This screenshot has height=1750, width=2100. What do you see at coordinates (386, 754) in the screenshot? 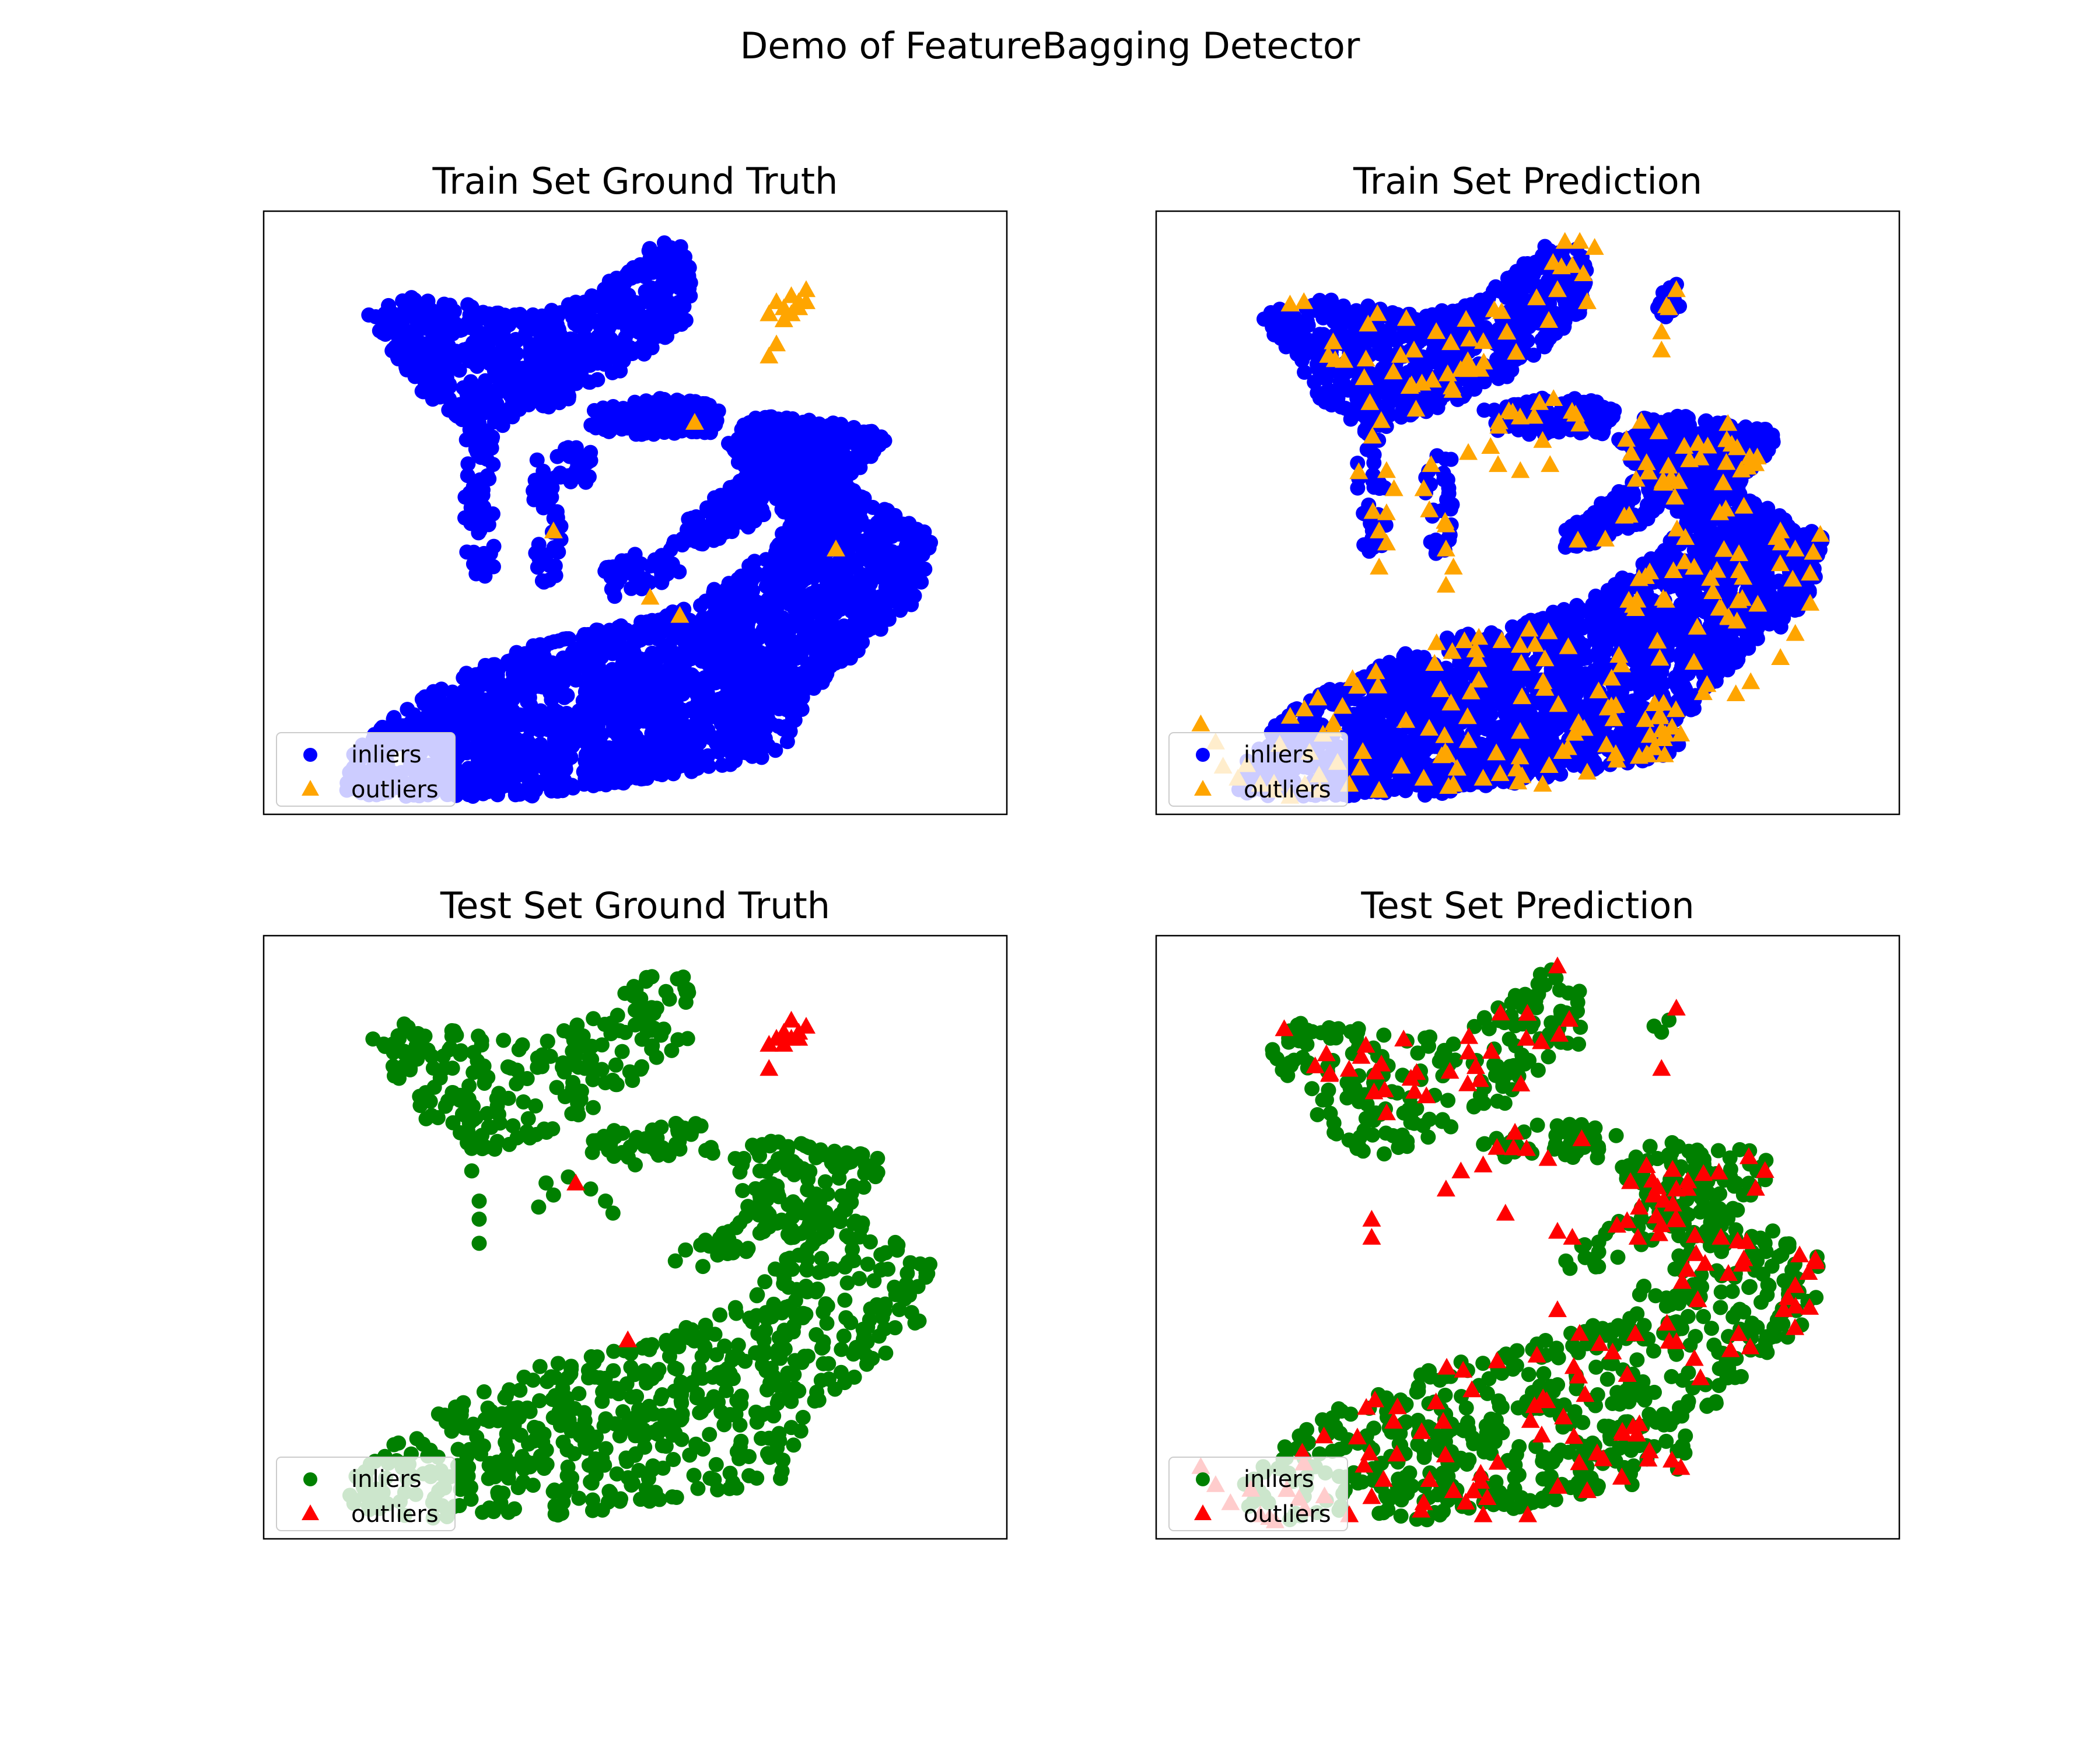
I see `legend-label-inliers: inliers` at bounding box center [386, 754].